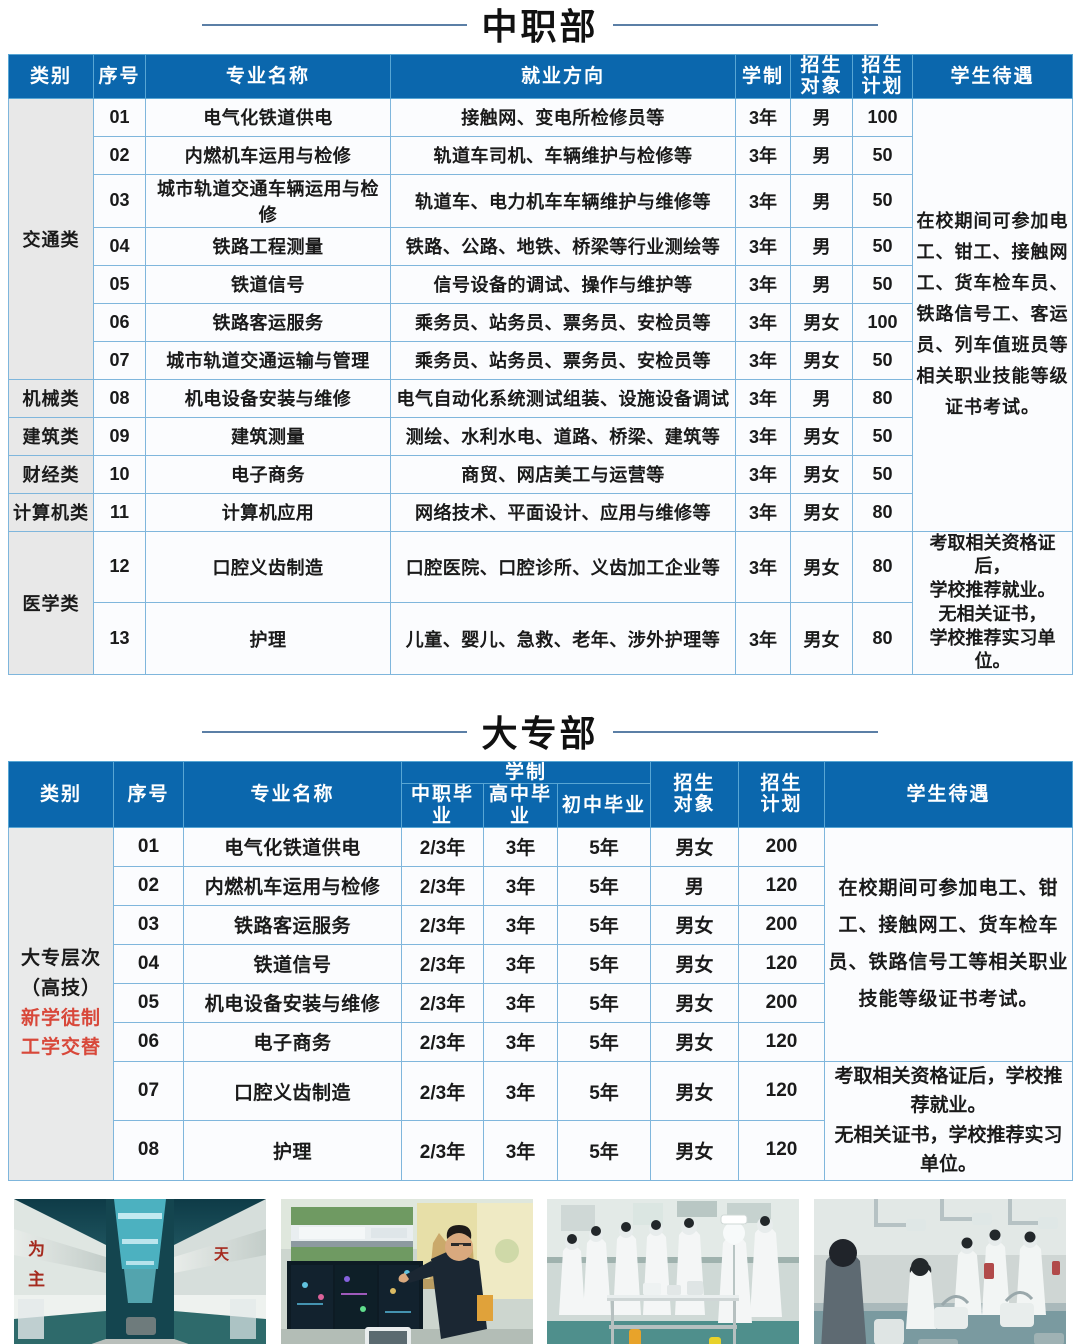 The height and width of the screenshot is (1344, 1080). I want to click on col-header-index: 序号, so click(148, 794).